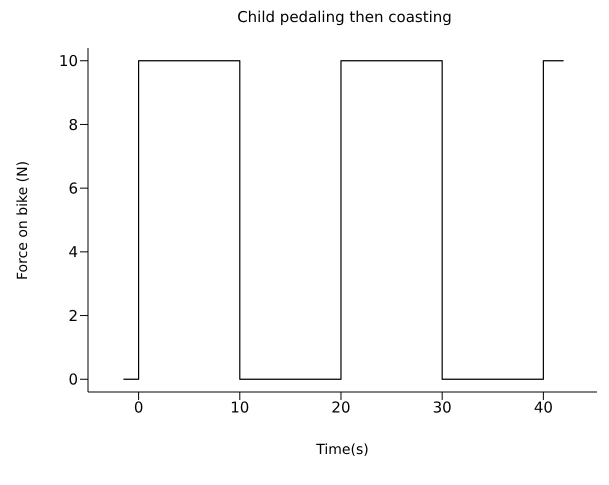 Image resolution: width=609 pixels, height=485 pixels. What do you see at coordinates (22, 220) in the screenshot?
I see `y-axis-title: Force on bike (N)` at bounding box center [22, 220].